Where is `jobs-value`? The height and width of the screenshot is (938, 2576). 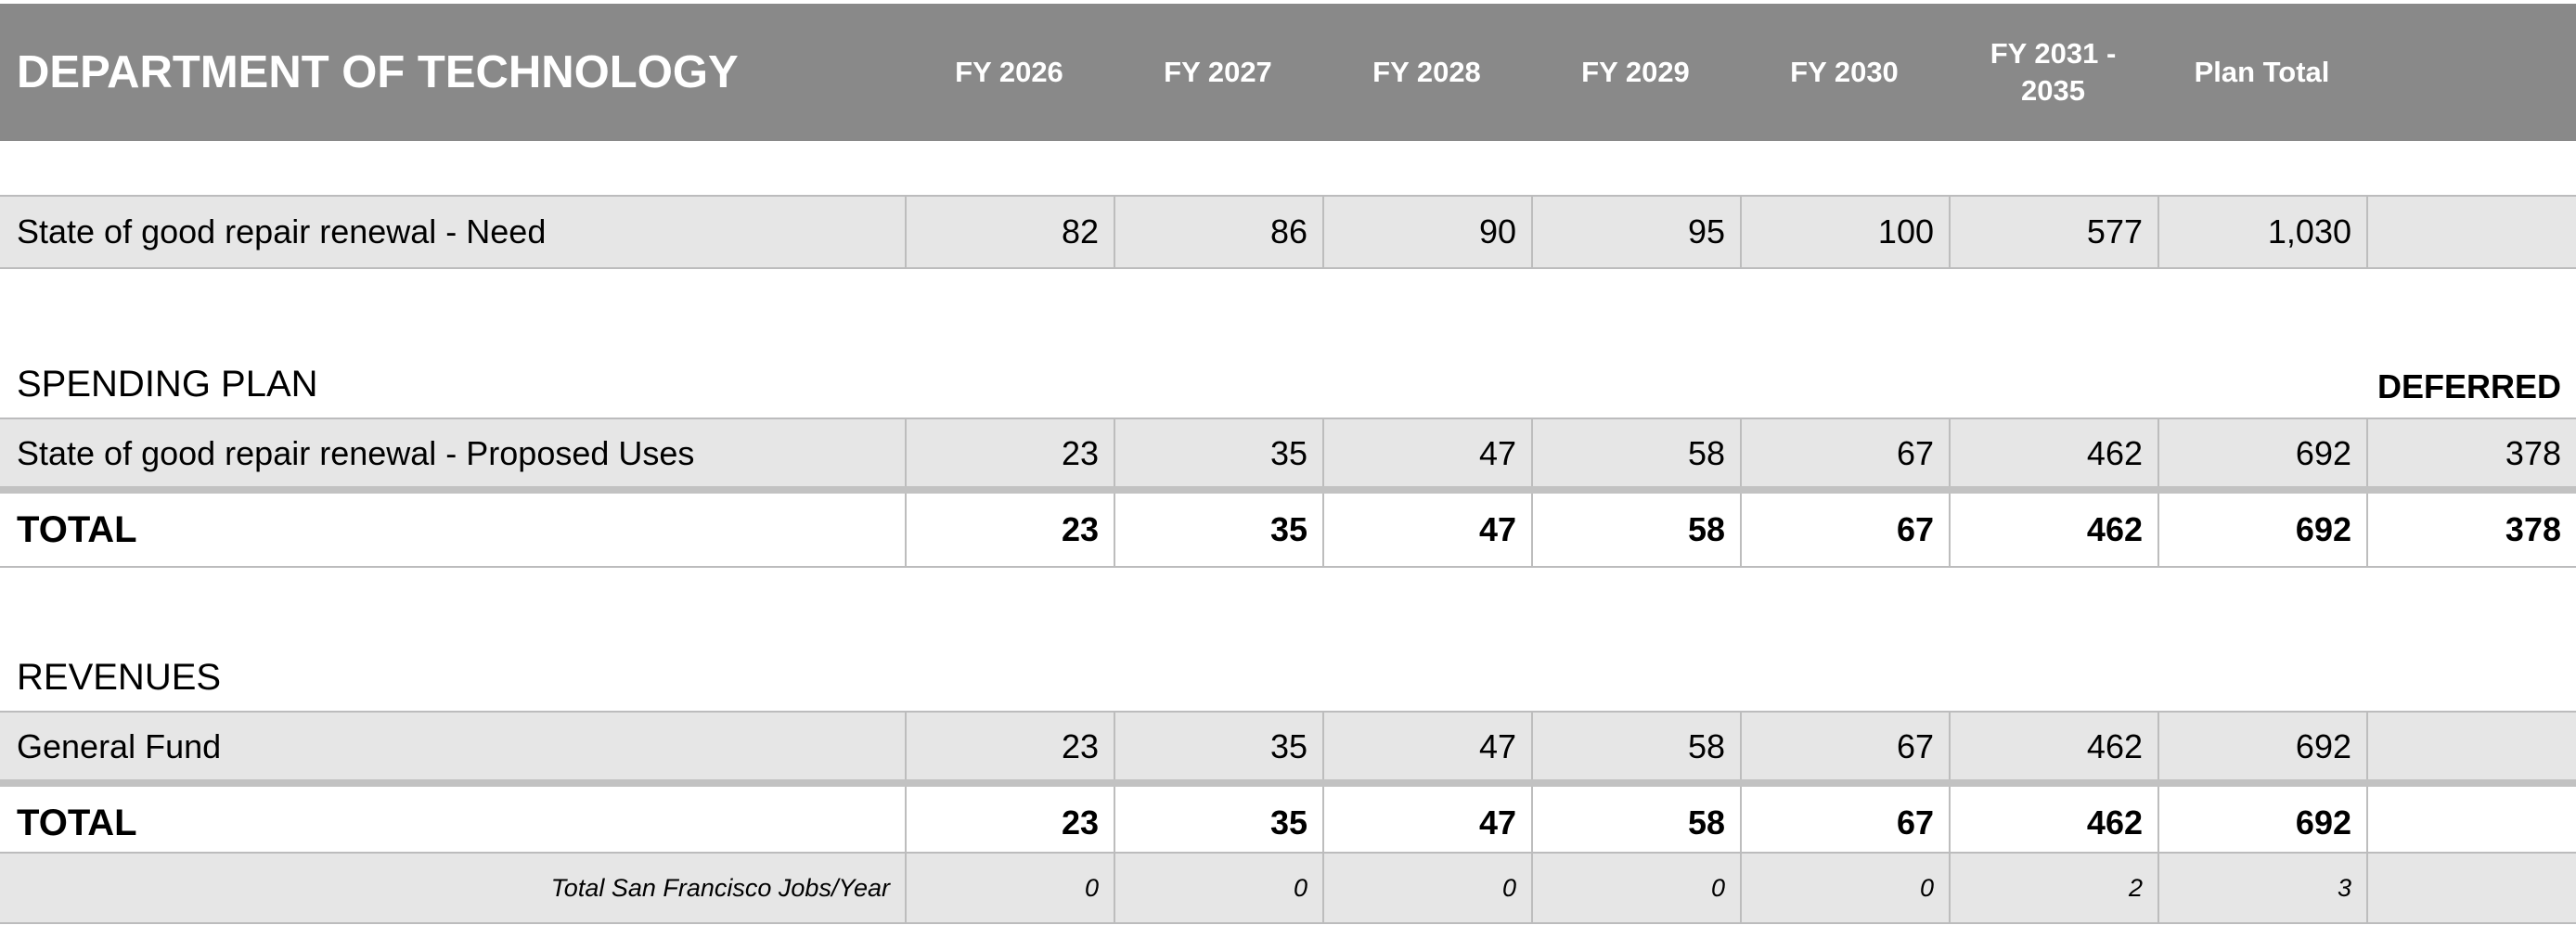
jobs-value is located at coordinates (2471, 888).